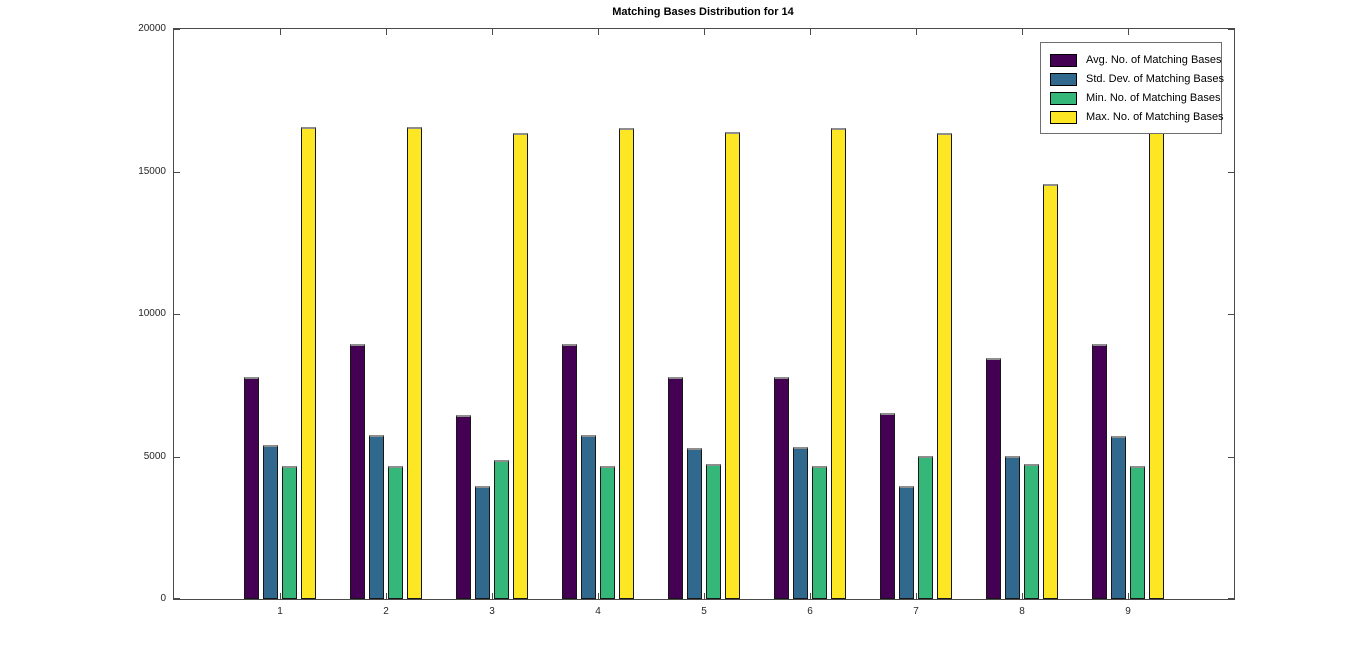 The height and width of the screenshot is (653, 1358). What do you see at coordinates (152, 171) in the screenshot?
I see `y-tick-label-15000: 15000` at bounding box center [152, 171].